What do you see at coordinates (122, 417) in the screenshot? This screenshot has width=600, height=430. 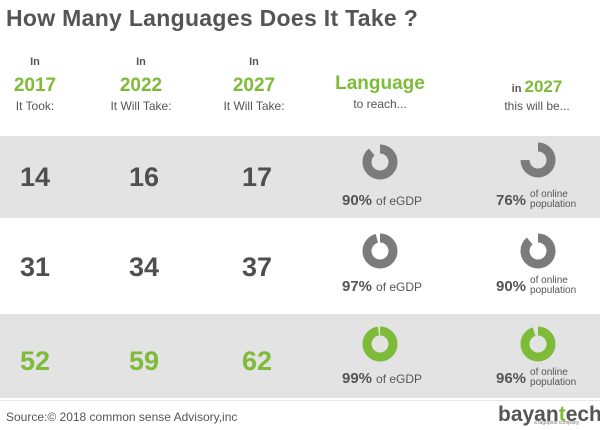 I see `source-note: Source:© 2018 common sense Advisory,inc` at bounding box center [122, 417].